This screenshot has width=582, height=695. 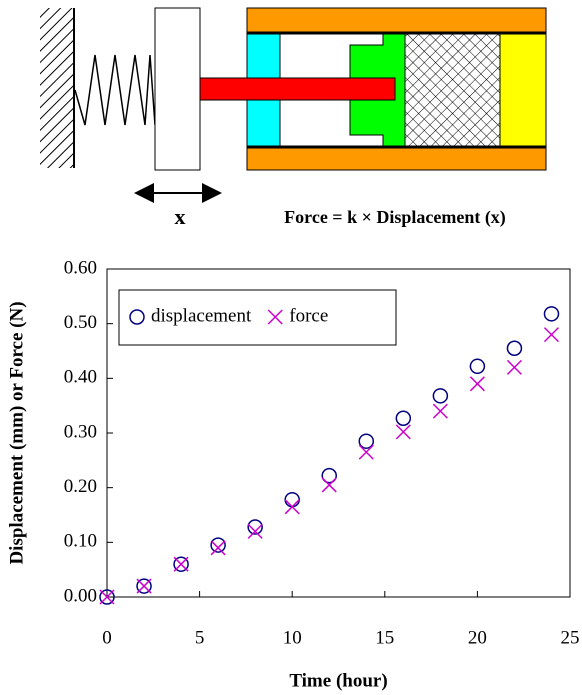 I want to click on legend-label: displacement, so click(x=201, y=315).